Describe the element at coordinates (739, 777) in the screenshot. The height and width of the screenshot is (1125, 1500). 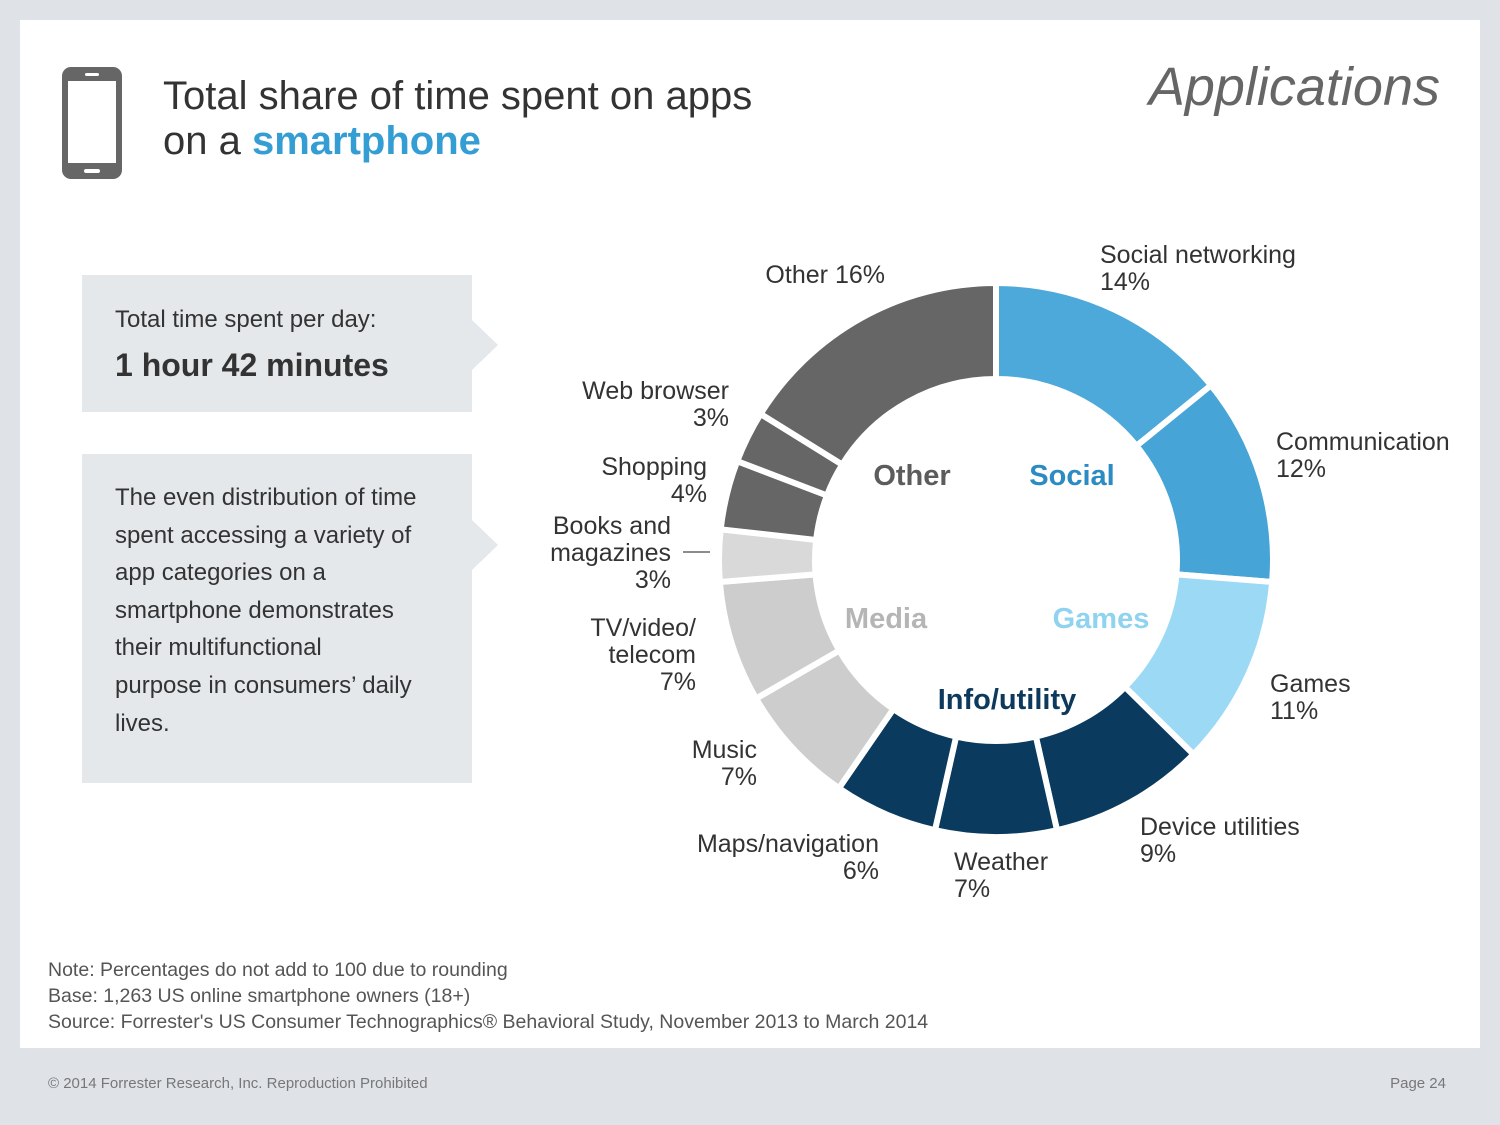
I see `slice-value-music: 7%` at that location.